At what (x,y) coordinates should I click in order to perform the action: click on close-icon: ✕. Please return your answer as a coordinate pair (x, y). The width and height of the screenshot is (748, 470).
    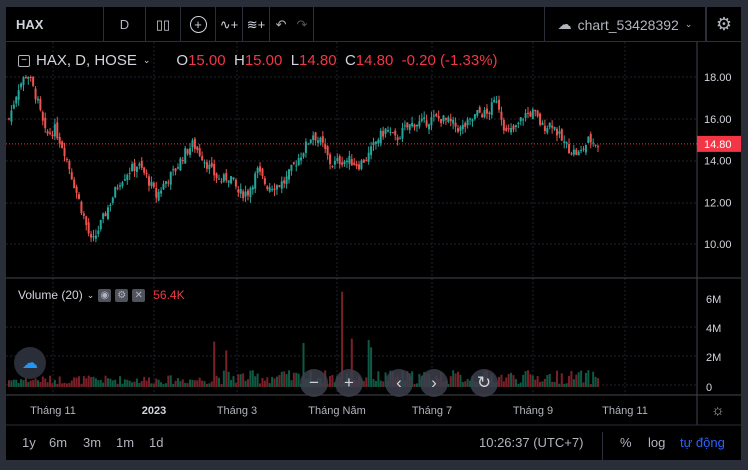
    Looking at the image, I should click on (139, 295).